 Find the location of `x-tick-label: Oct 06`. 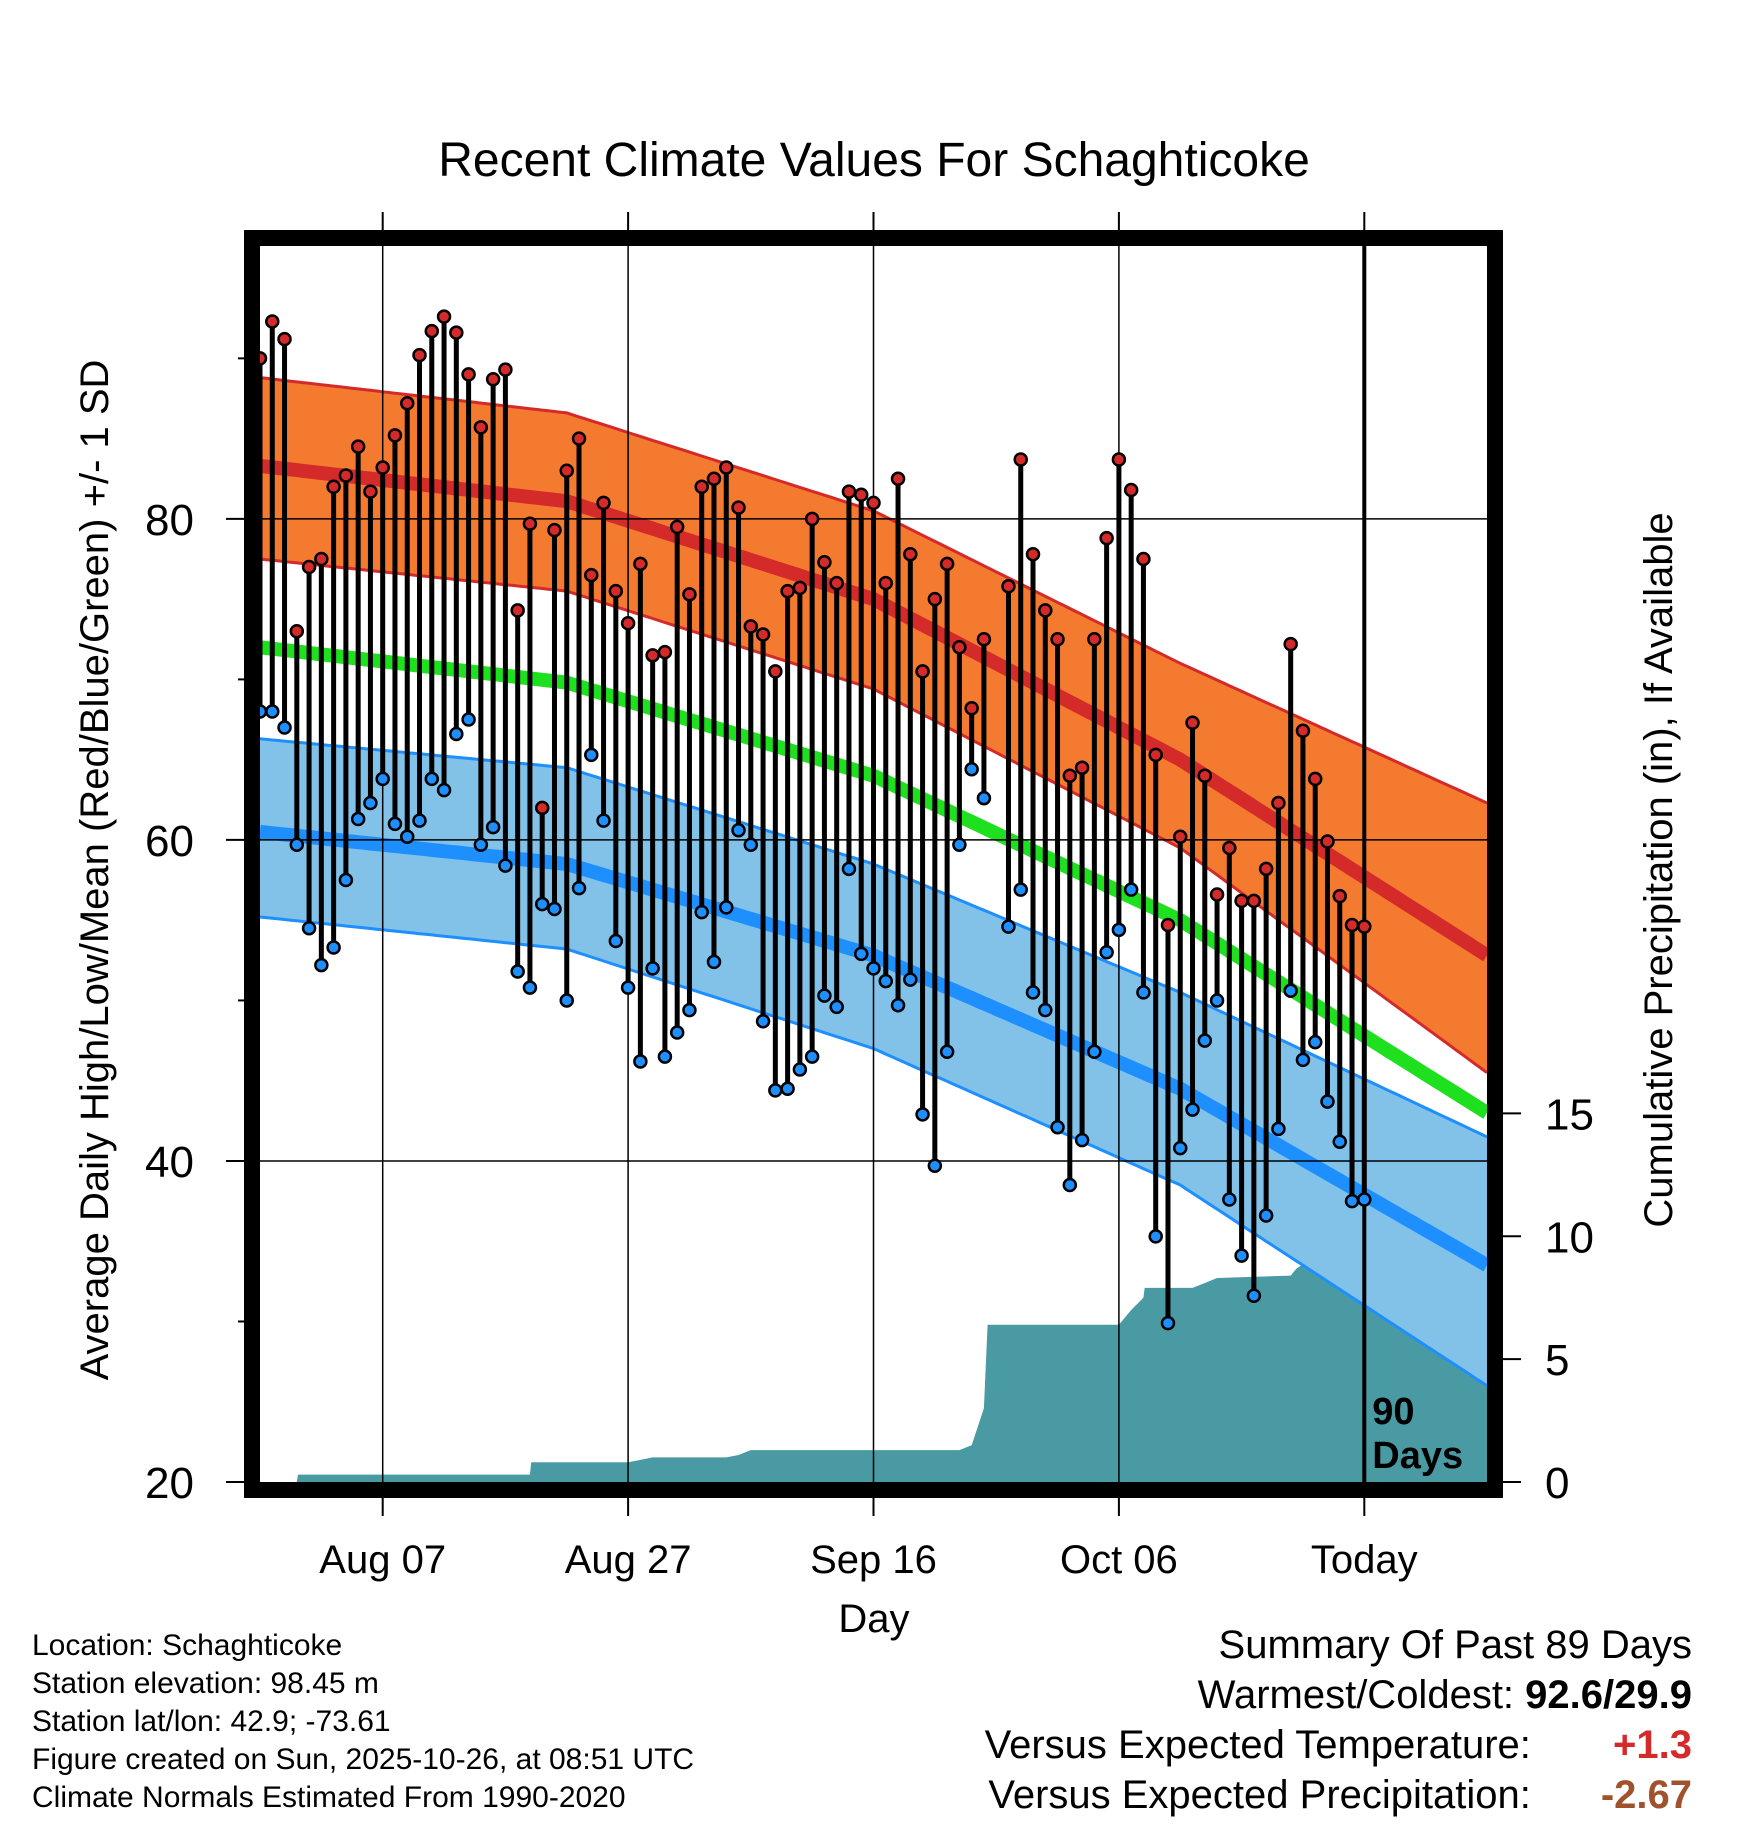

x-tick-label: Oct 06 is located at coordinates (1119, 1560).